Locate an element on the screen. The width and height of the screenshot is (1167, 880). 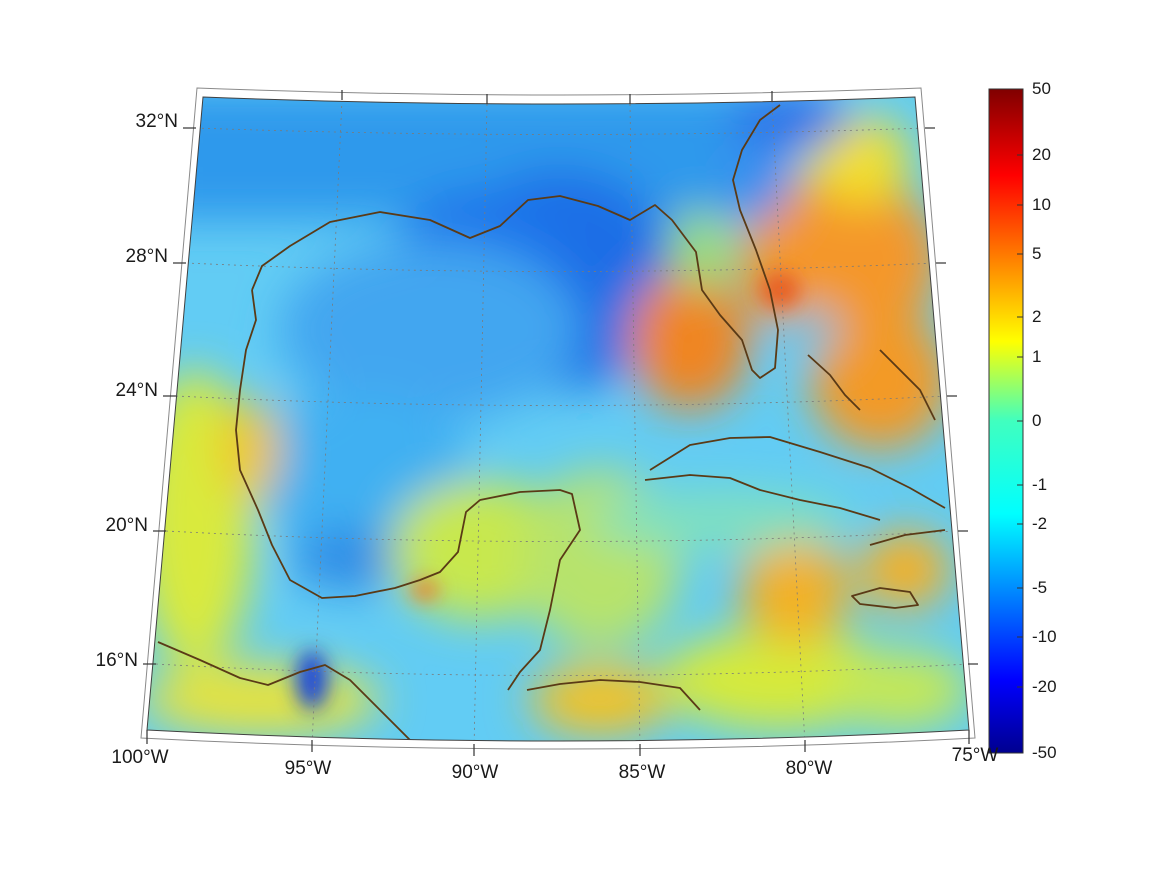
lon-label-75w: 75°W is located at coordinates (975, 755).